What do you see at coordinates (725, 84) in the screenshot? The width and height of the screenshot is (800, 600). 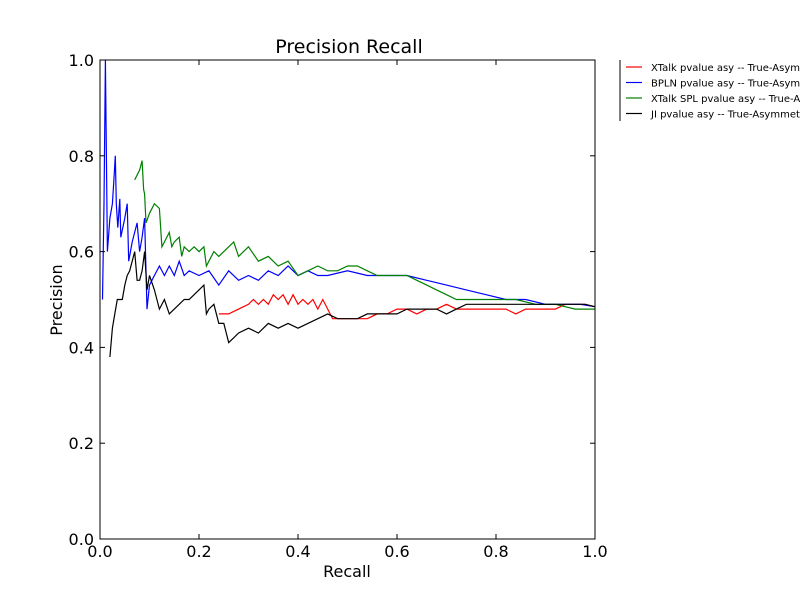 I see `legend-label: BPLN pvalue asy -- True-Asymmetric` at bounding box center [725, 84].